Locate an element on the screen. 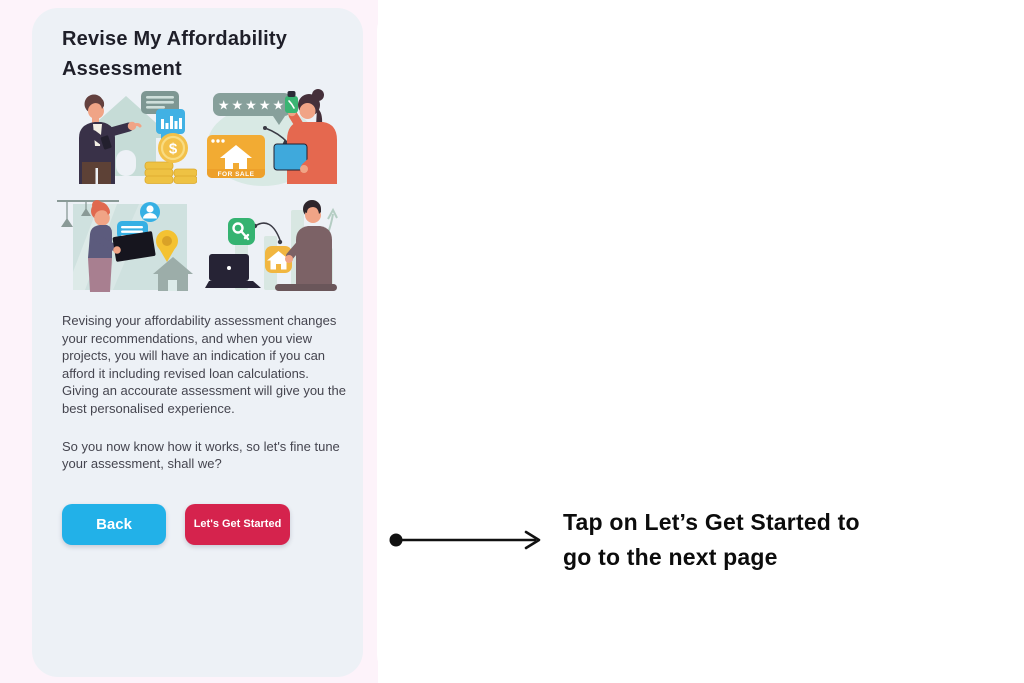  pendant-lamps-icon is located at coordinates (88, 213).